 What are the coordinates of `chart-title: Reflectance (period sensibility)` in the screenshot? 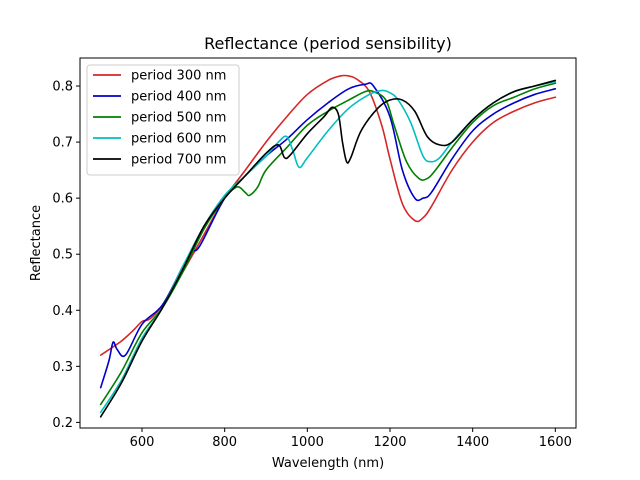 It's located at (328, 43).